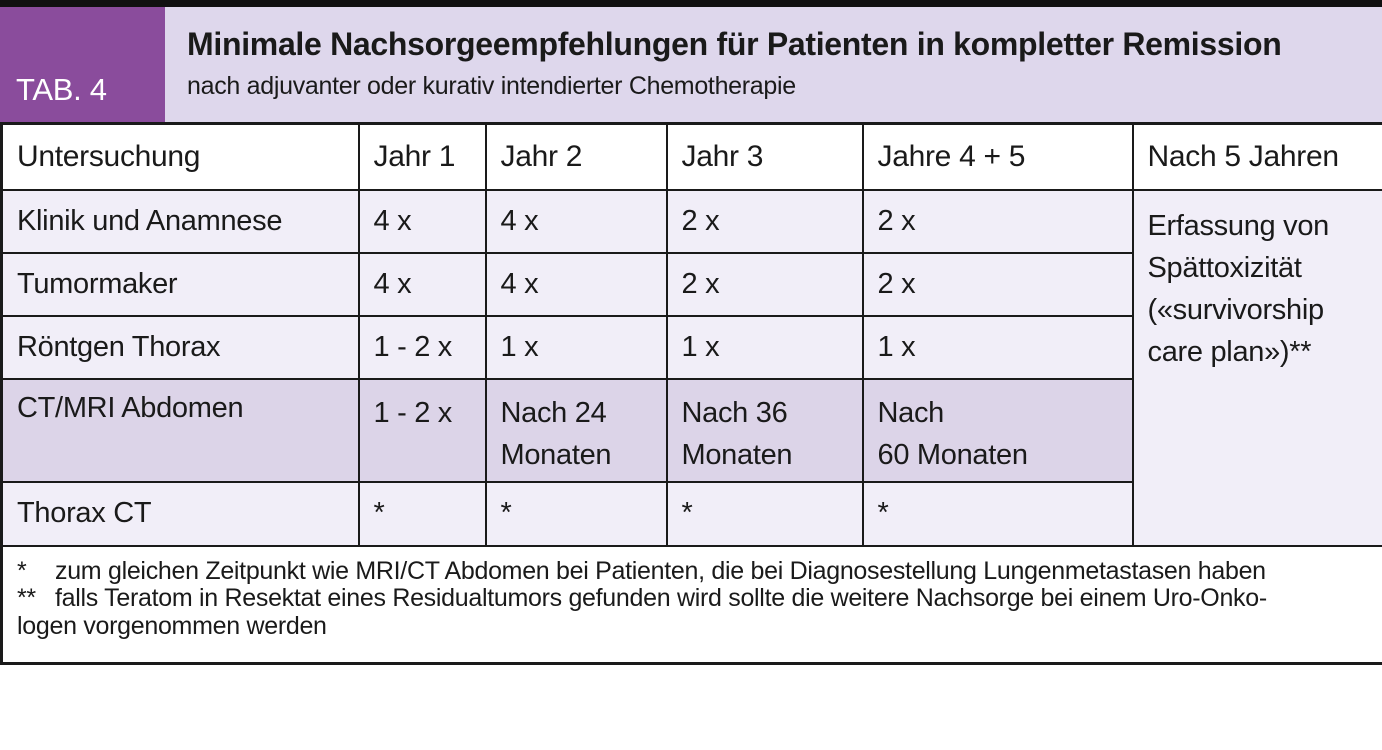  What do you see at coordinates (180, 430) in the screenshot?
I see `row-label: CT/MRI Abdomen` at bounding box center [180, 430].